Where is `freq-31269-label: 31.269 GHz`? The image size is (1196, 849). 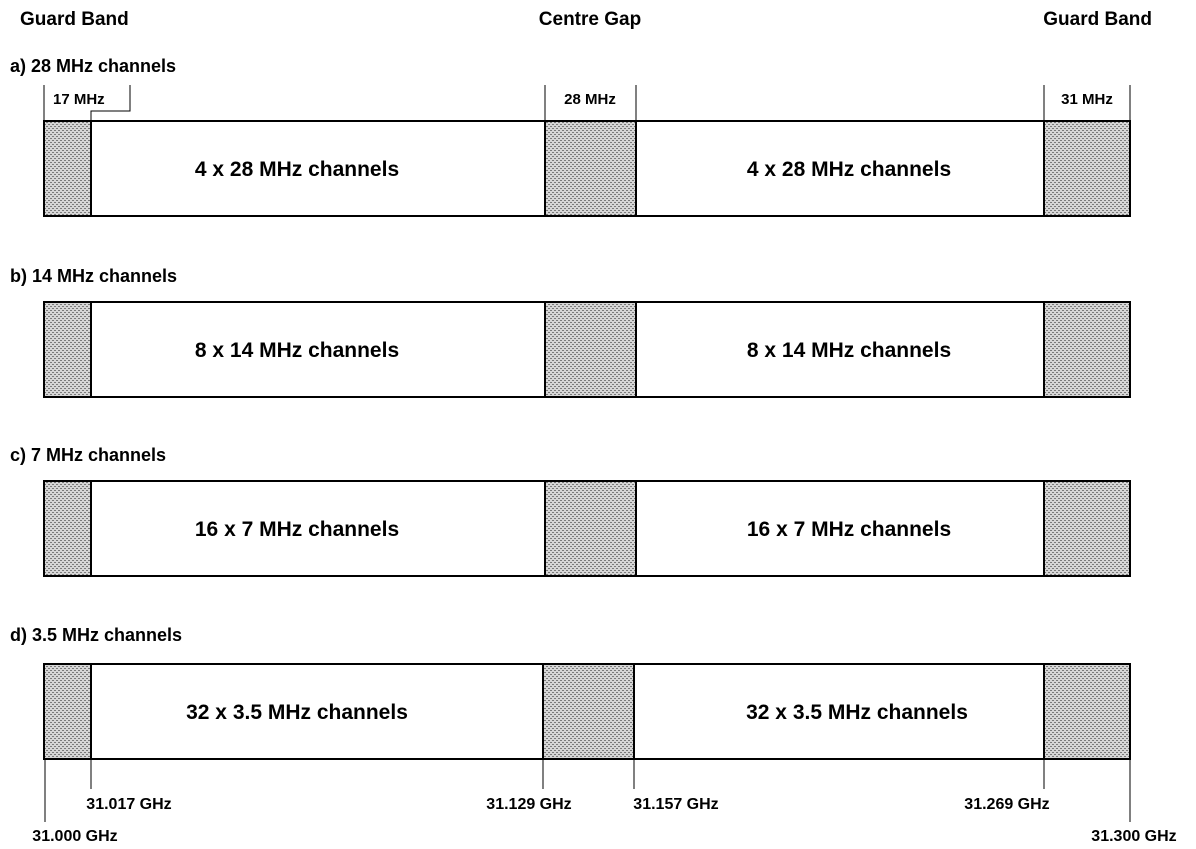
freq-31269-label: 31.269 GHz is located at coordinates (1006, 804).